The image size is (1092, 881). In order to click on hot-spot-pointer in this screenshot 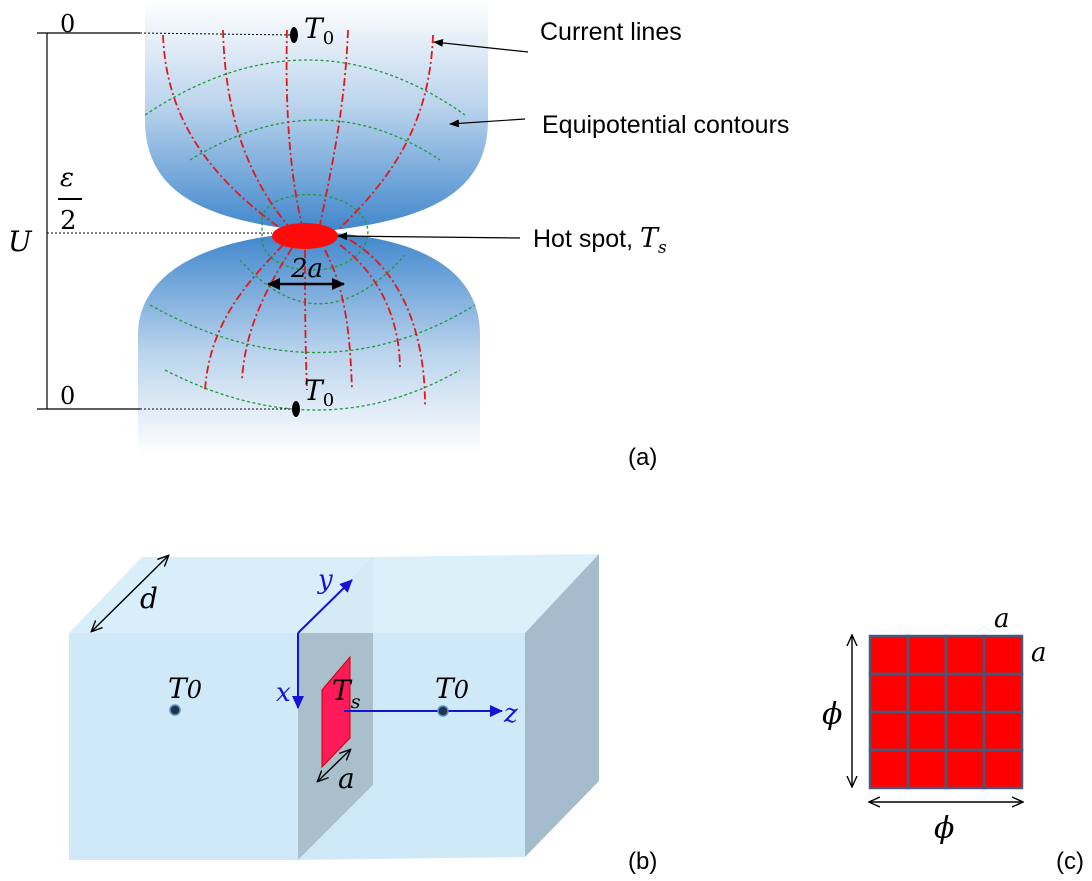, I will do `click(429, 236)`.